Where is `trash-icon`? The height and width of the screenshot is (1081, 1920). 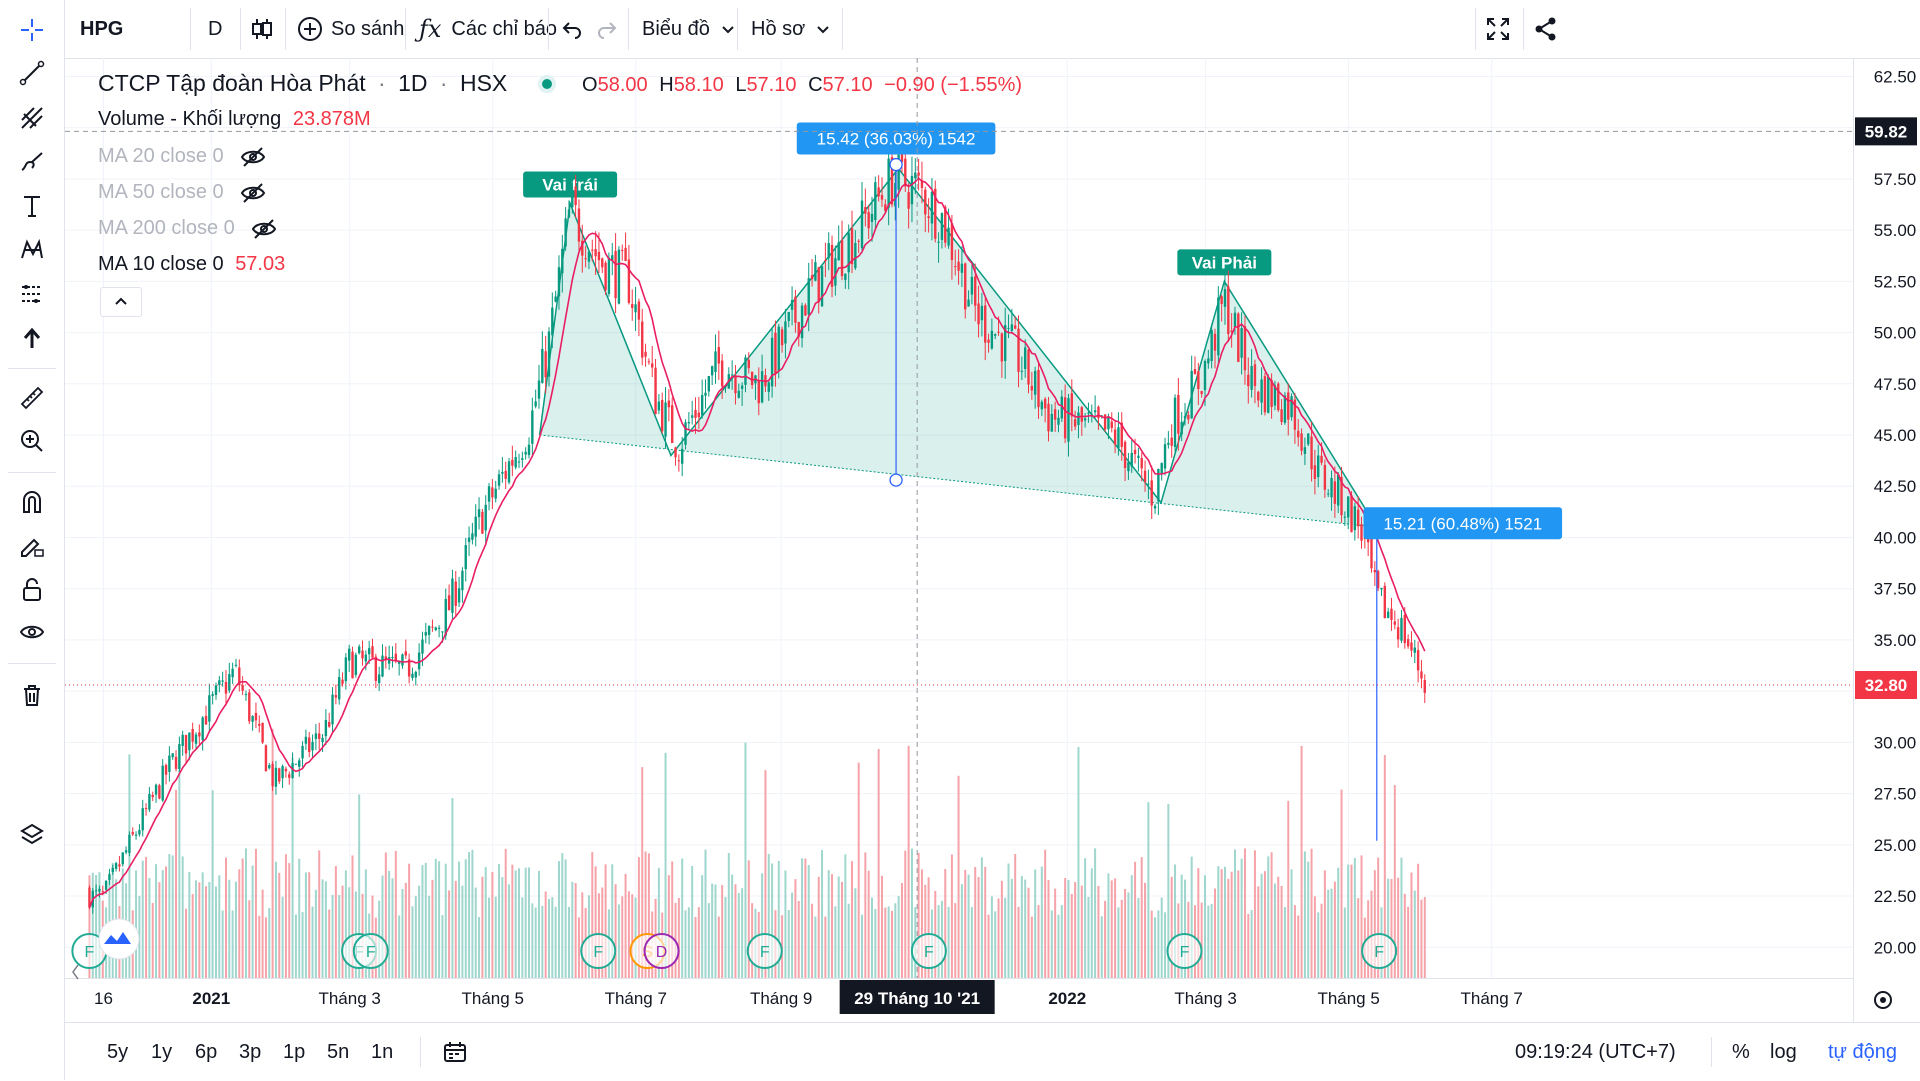
trash-icon is located at coordinates (32, 695).